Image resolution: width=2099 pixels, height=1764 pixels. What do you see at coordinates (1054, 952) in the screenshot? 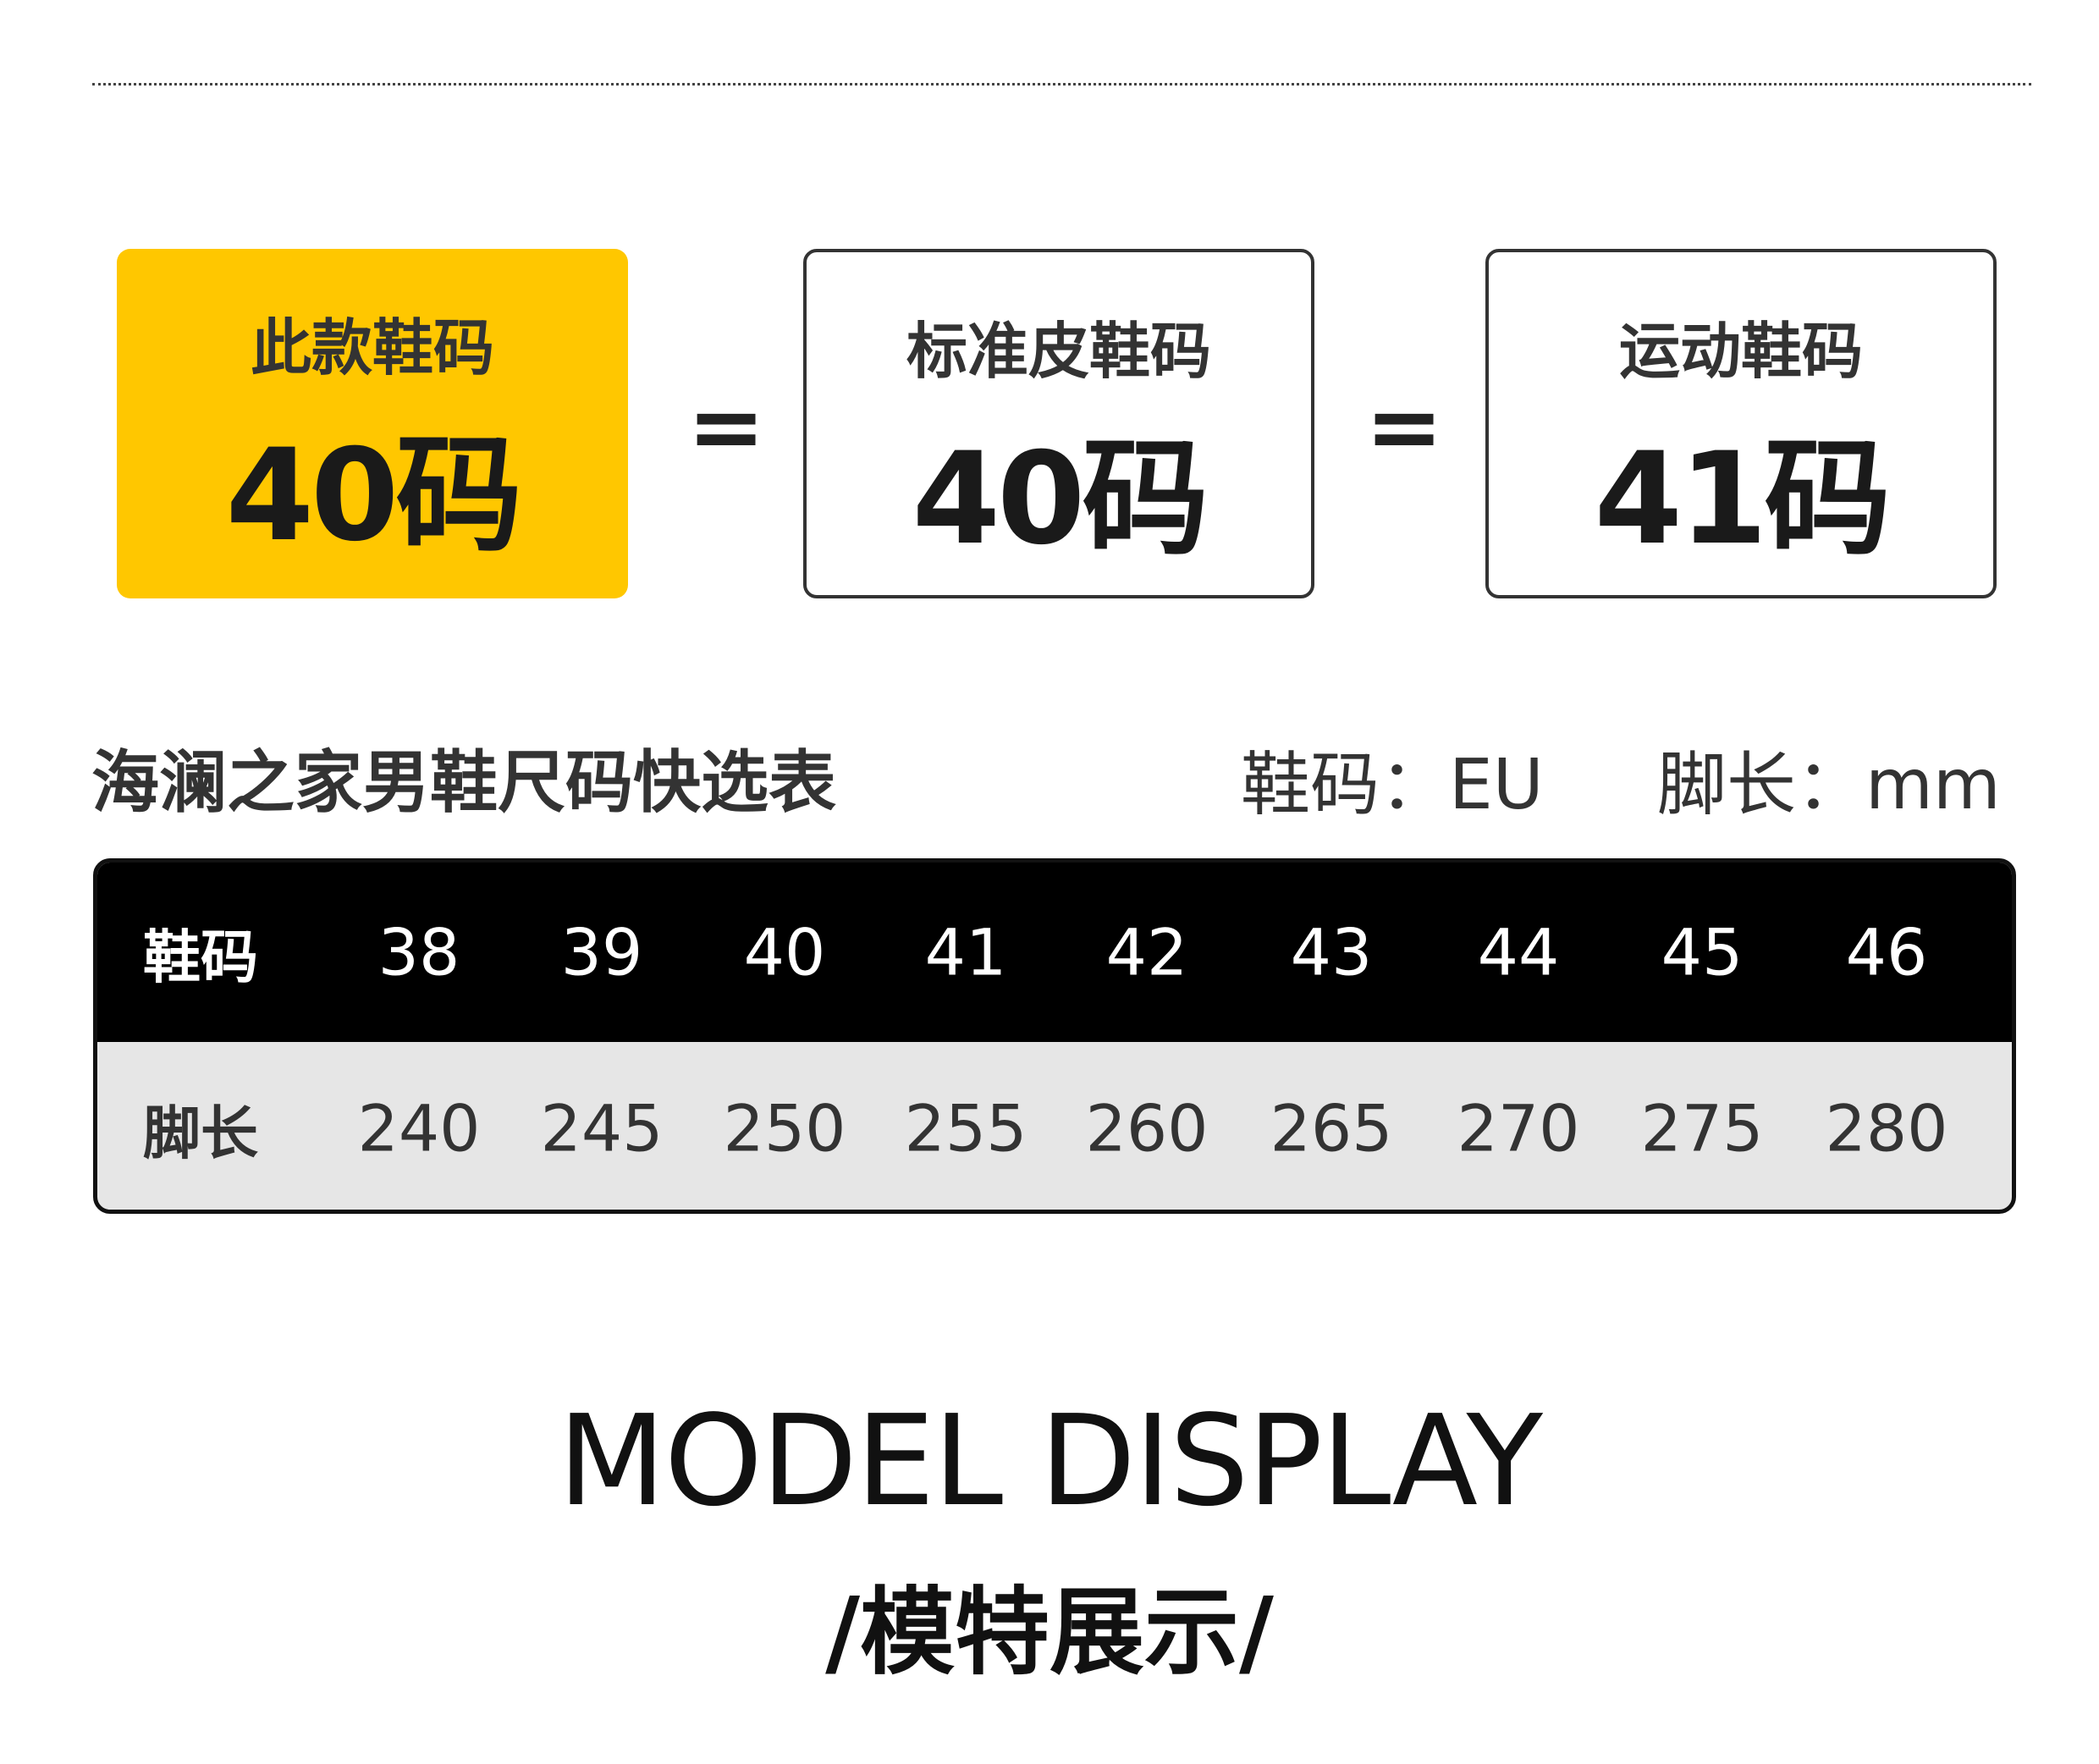
I see `table-row-size: 鞋码 38 39 40 41 42 43 44 45 46` at bounding box center [1054, 952].